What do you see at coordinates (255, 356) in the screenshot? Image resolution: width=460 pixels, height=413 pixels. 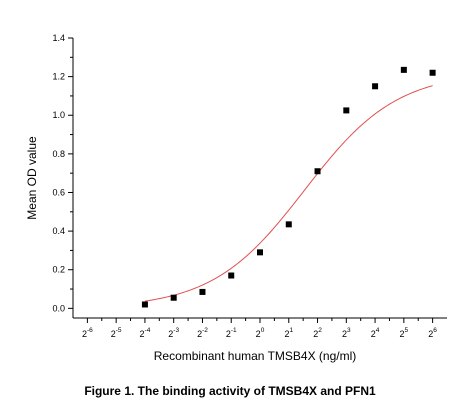 I see `x-axis-label: Recombinant human TMSB4X (ng/ml)` at bounding box center [255, 356].